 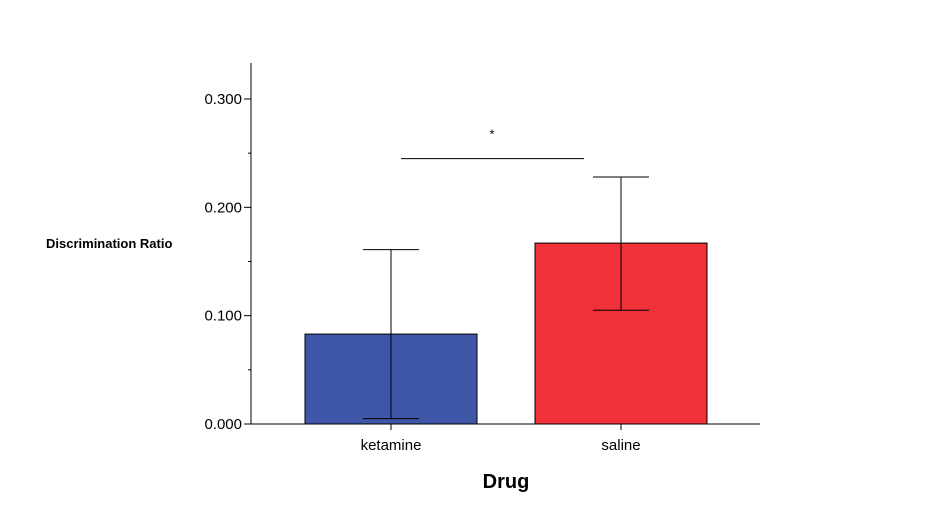 What do you see at coordinates (109, 243) in the screenshot?
I see `y-axis-label: Discrimination Ratio` at bounding box center [109, 243].